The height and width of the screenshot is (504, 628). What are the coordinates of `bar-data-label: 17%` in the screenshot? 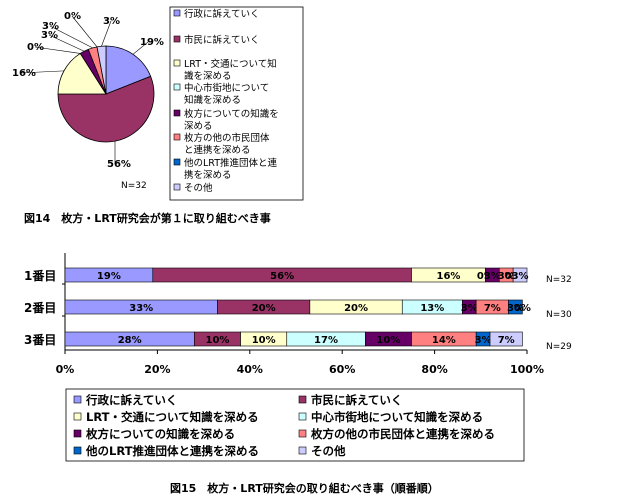 It's located at (326, 340).